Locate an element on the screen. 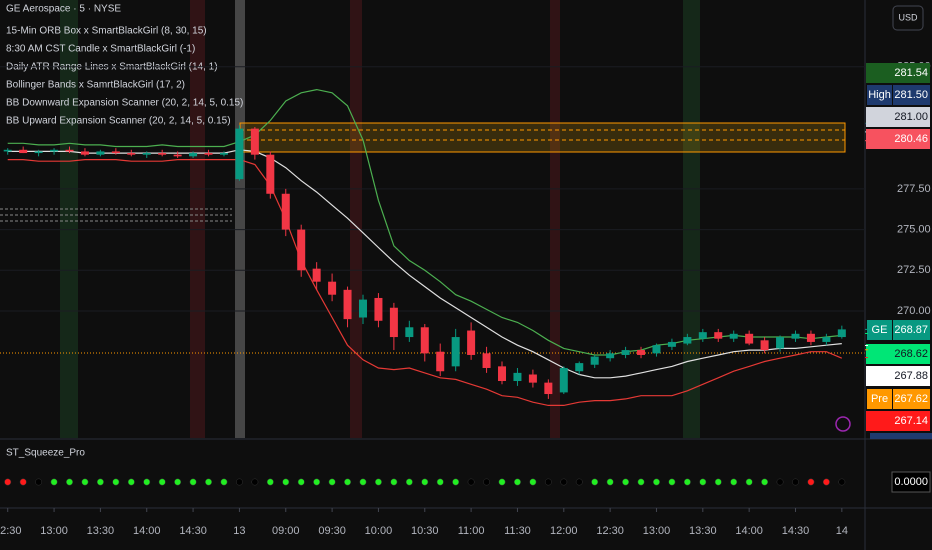 The height and width of the screenshot is (550, 932). x-tick-label: 14 is located at coordinates (842, 531).